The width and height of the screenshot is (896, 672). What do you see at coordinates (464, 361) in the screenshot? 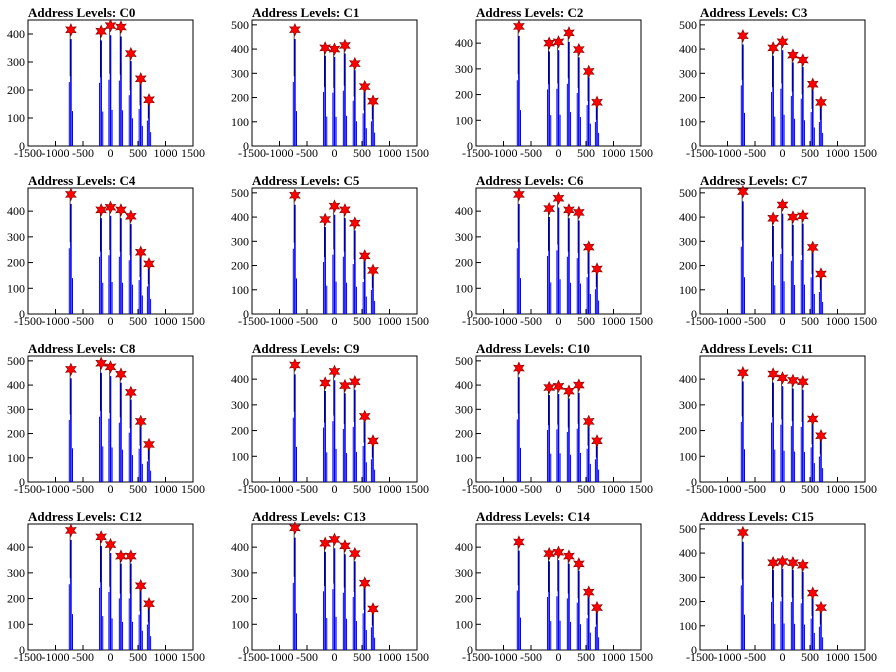
I see `y-tick-label: 500` at bounding box center [464, 361].